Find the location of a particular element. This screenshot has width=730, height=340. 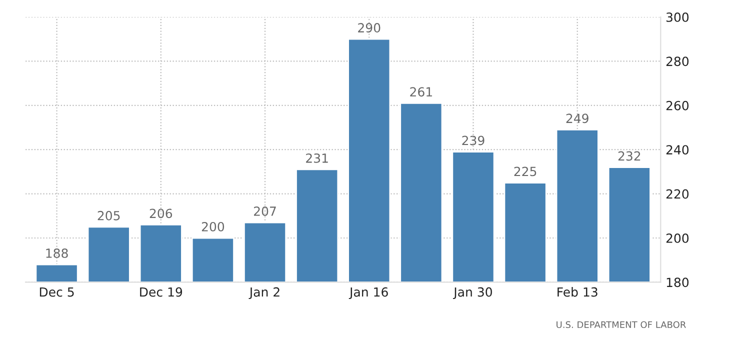

data-label: 207 is located at coordinates (265, 211).